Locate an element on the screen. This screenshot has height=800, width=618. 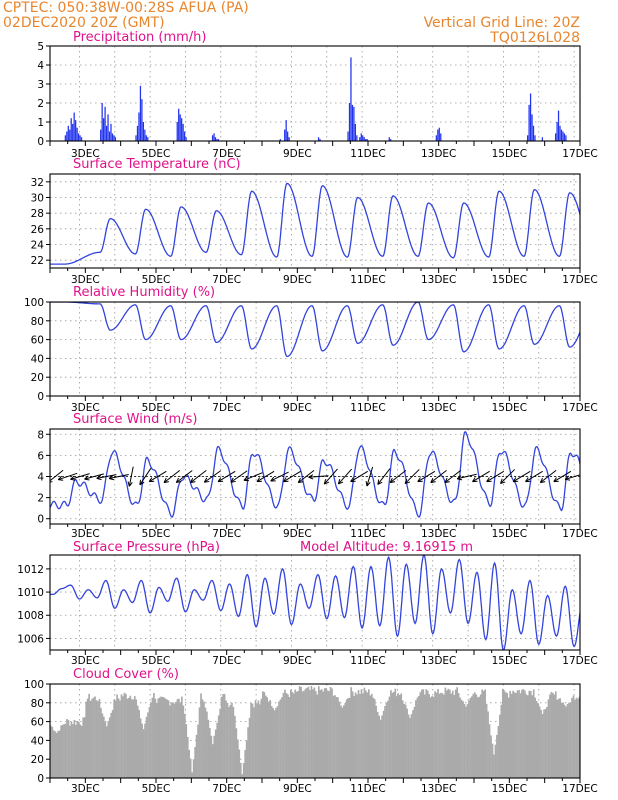
x-tick-label: 3DEC is located at coordinates (85, 154).